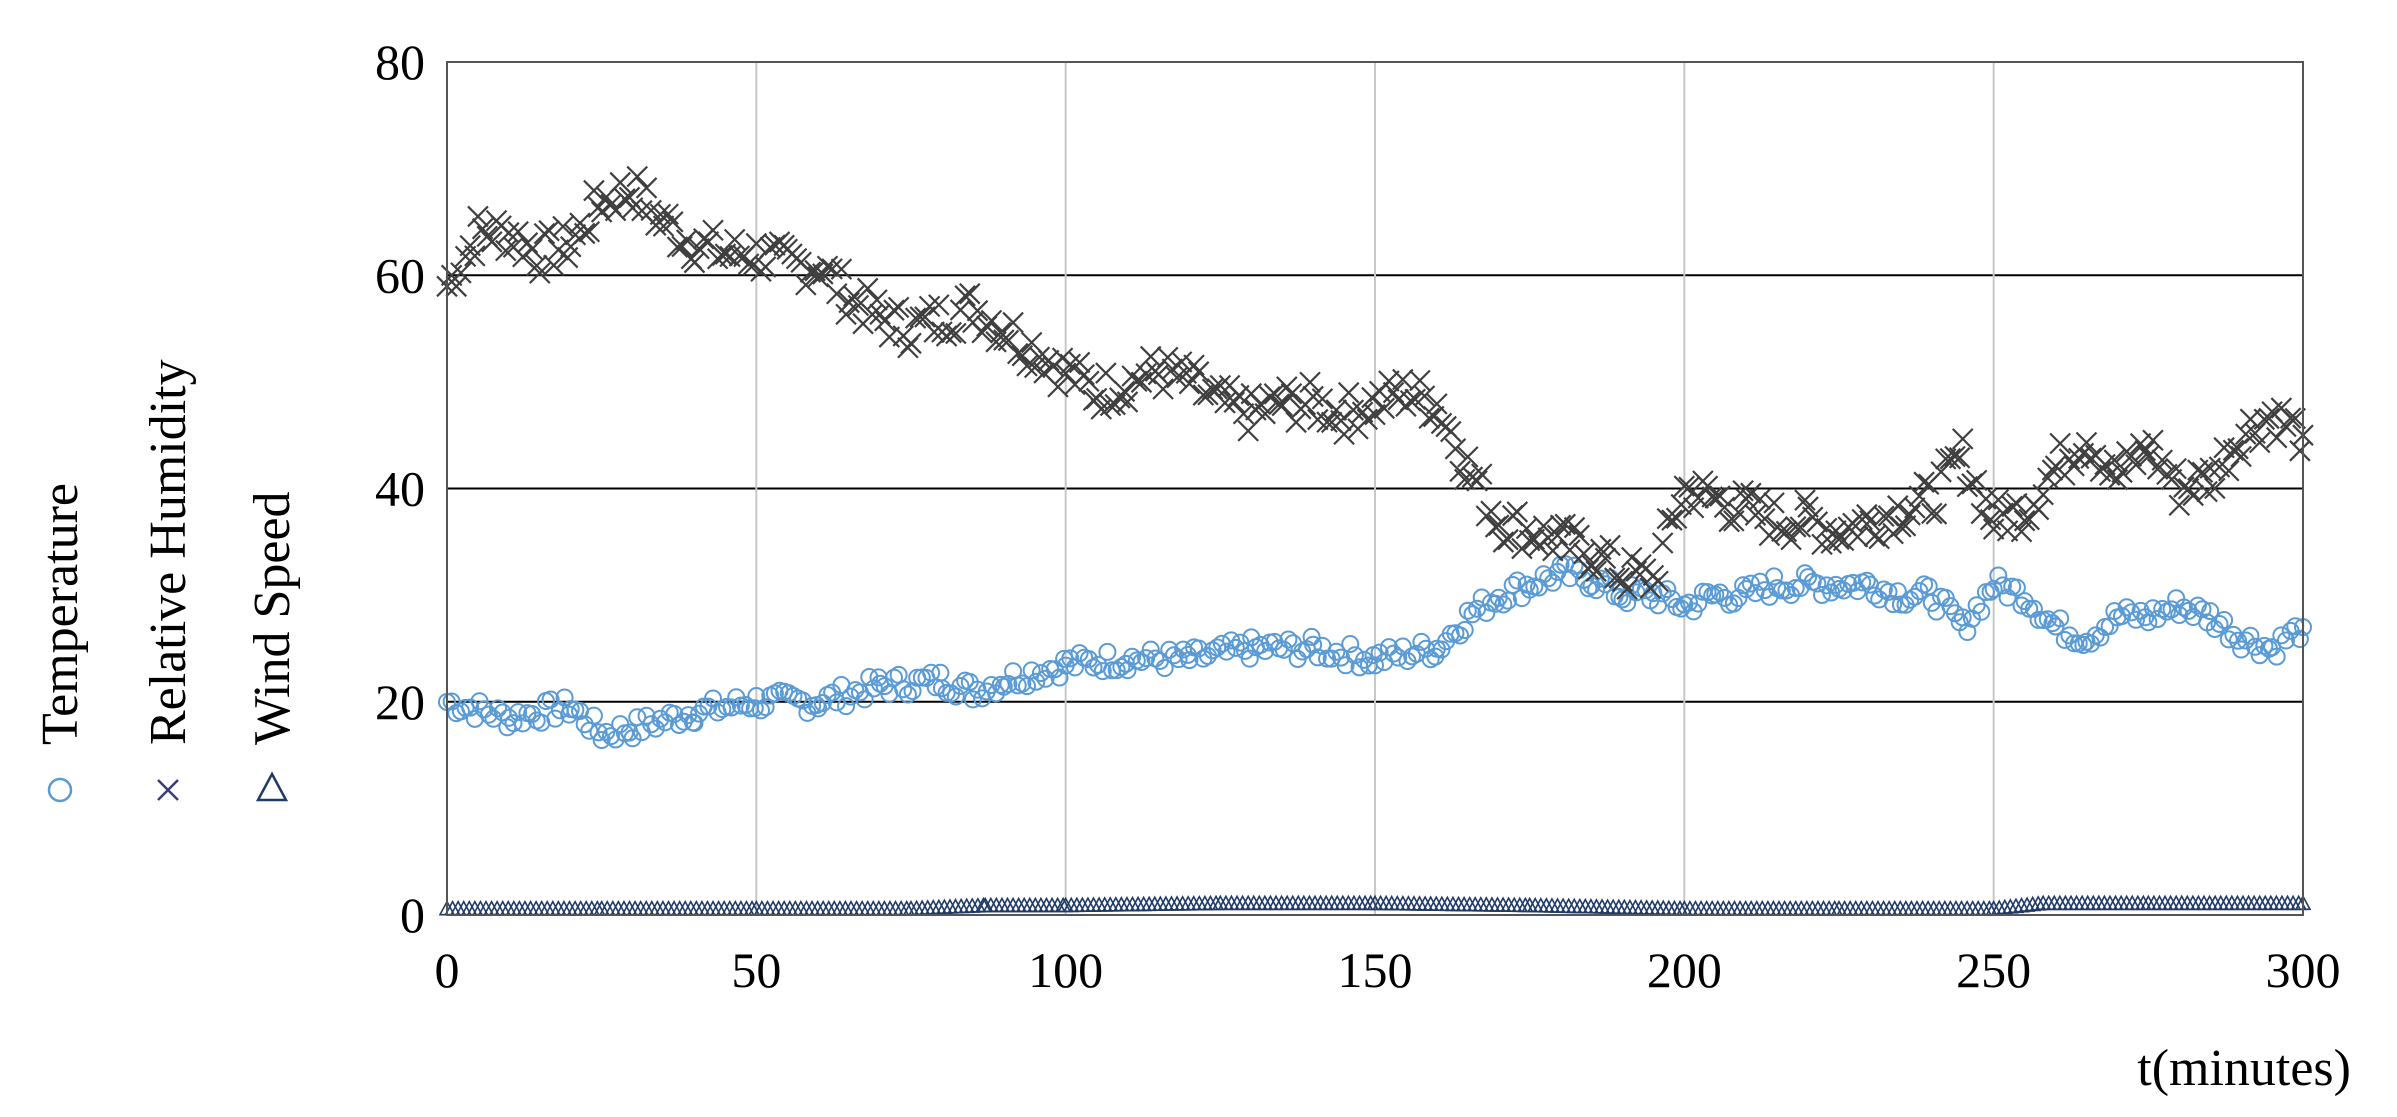  Describe the element at coordinates (2244, 1068) in the screenshot. I see `x-axis-label: t(minutes)` at that location.